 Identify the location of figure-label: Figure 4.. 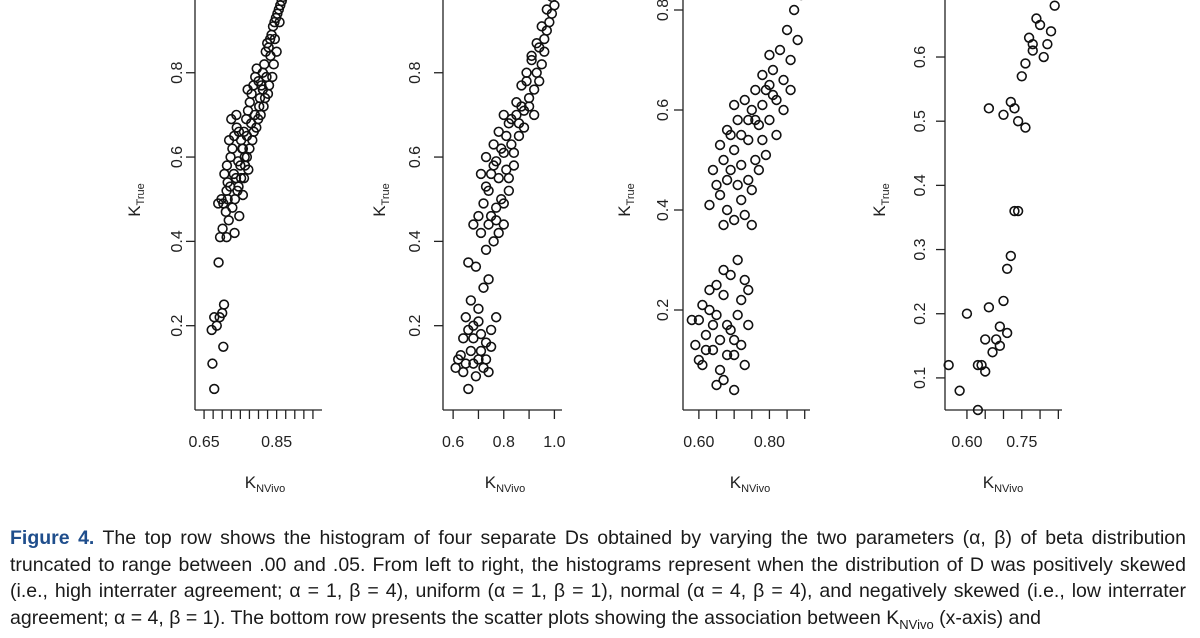
(52, 538).